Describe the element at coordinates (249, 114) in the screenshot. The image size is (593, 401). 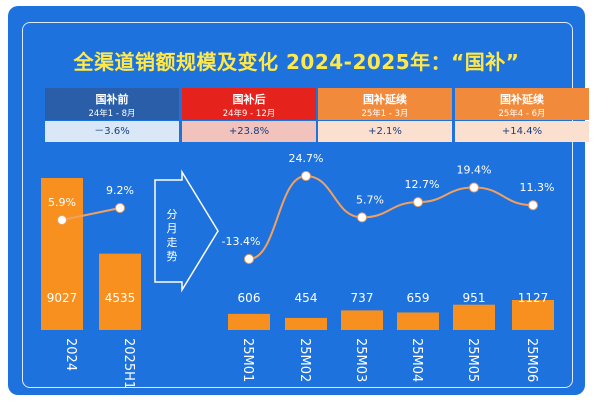
I see `phase-range: 24年9 - 12月` at that location.